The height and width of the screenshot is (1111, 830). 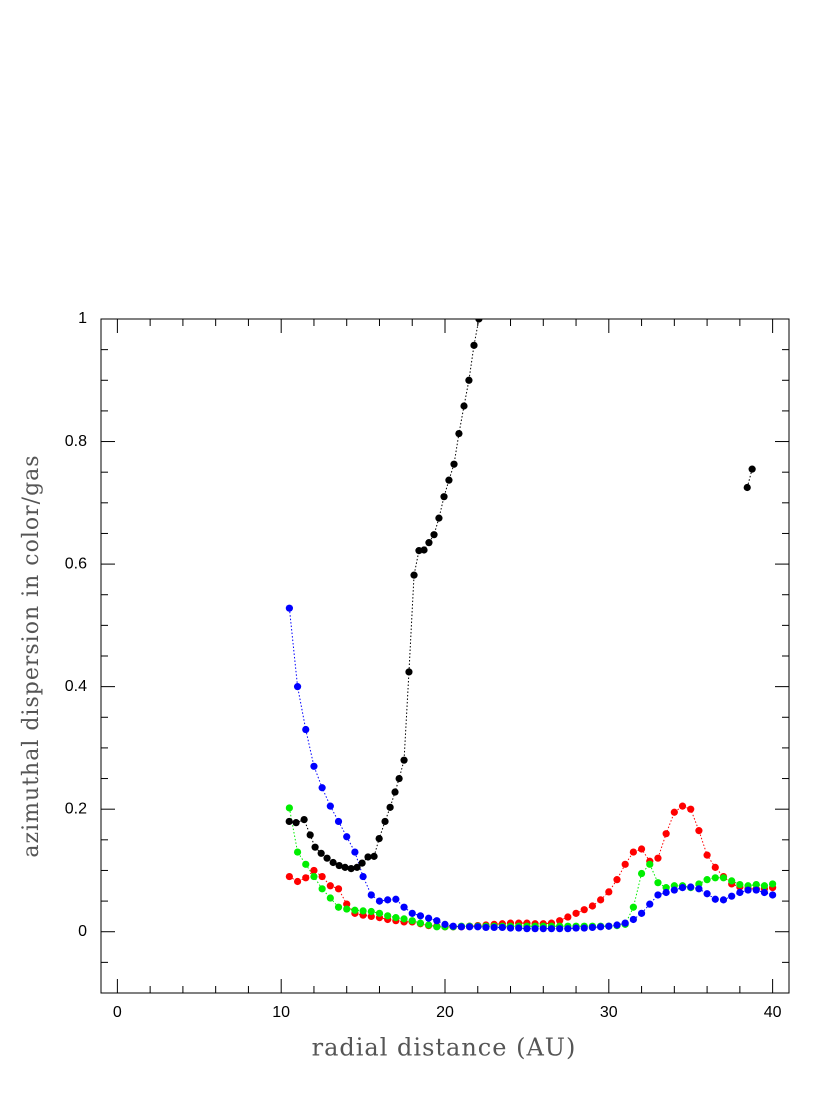 What do you see at coordinates (444, 1048) in the screenshot?
I see `x-axis-label: radial distance (AU)` at bounding box center [444, 1048].